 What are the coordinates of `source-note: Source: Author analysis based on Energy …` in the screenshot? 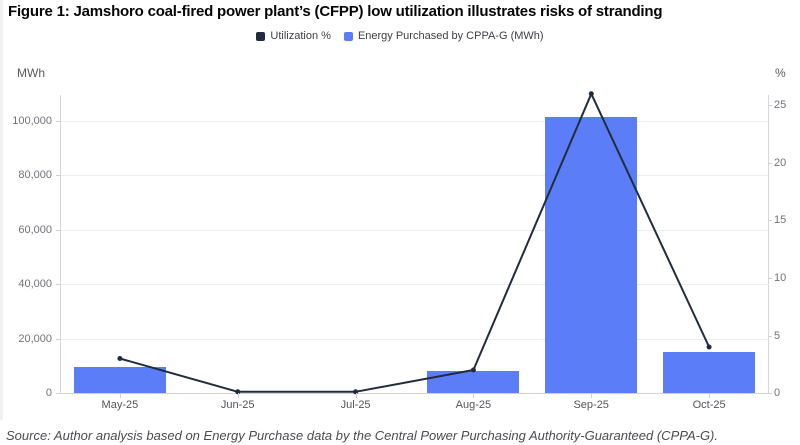 It's located at (362, 435).